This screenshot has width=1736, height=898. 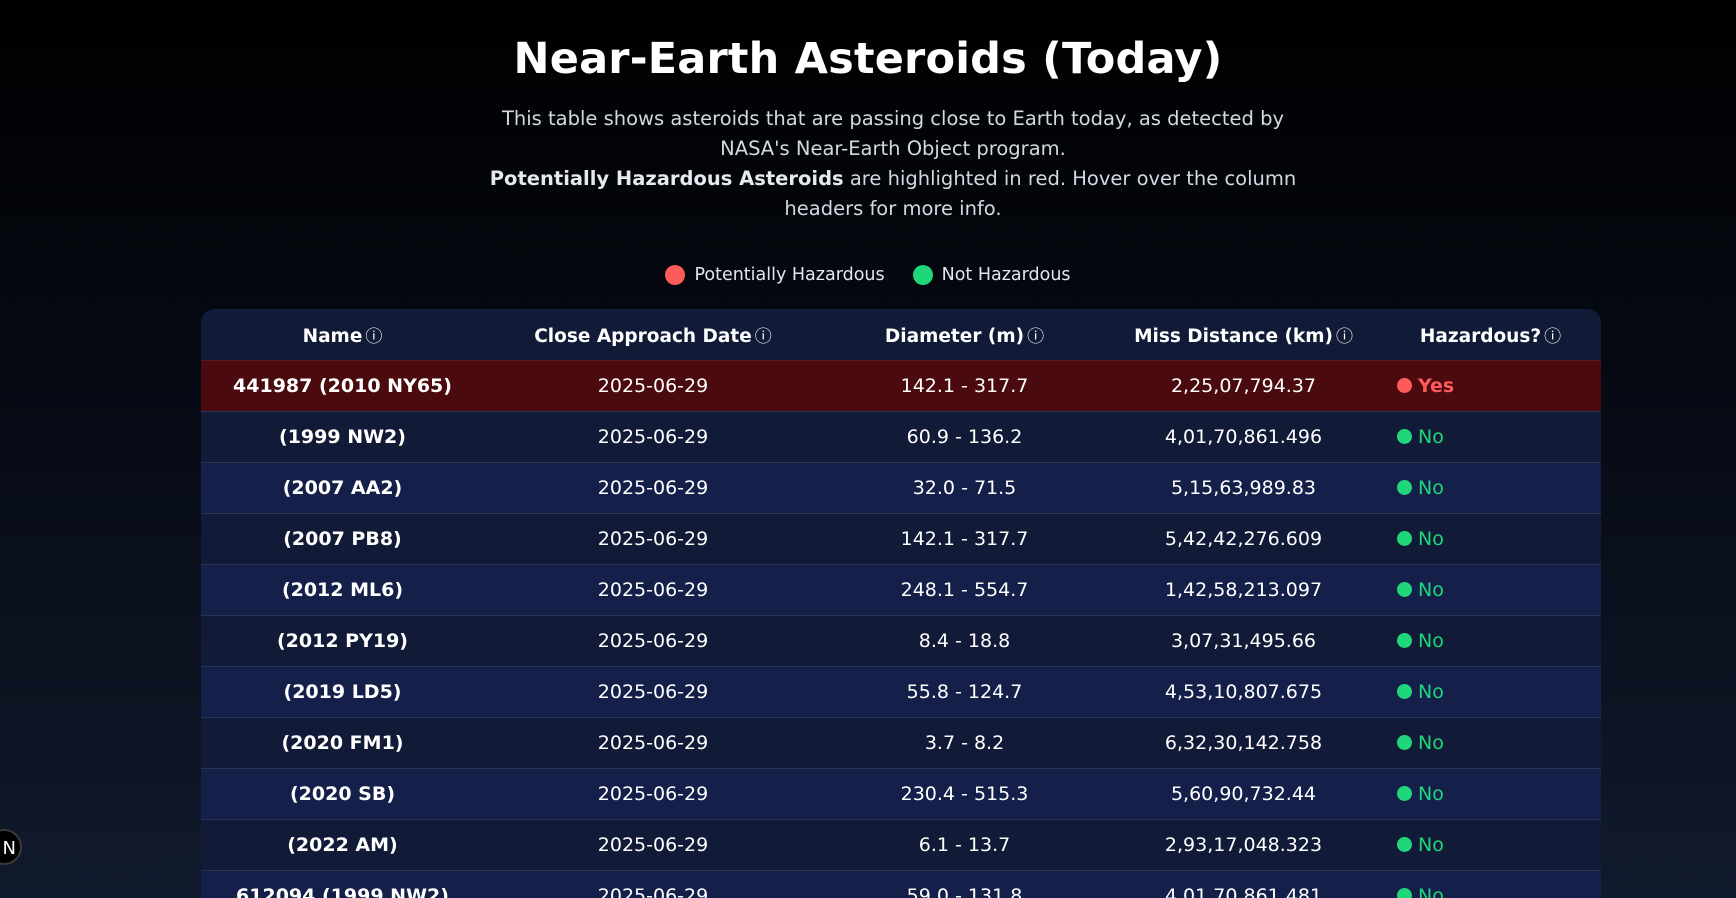 What do you see at coordinates (964, 884) in the screenshot?
I see `cell-diameter: 59.0 - 131.8` at bounding box center [964, 884].